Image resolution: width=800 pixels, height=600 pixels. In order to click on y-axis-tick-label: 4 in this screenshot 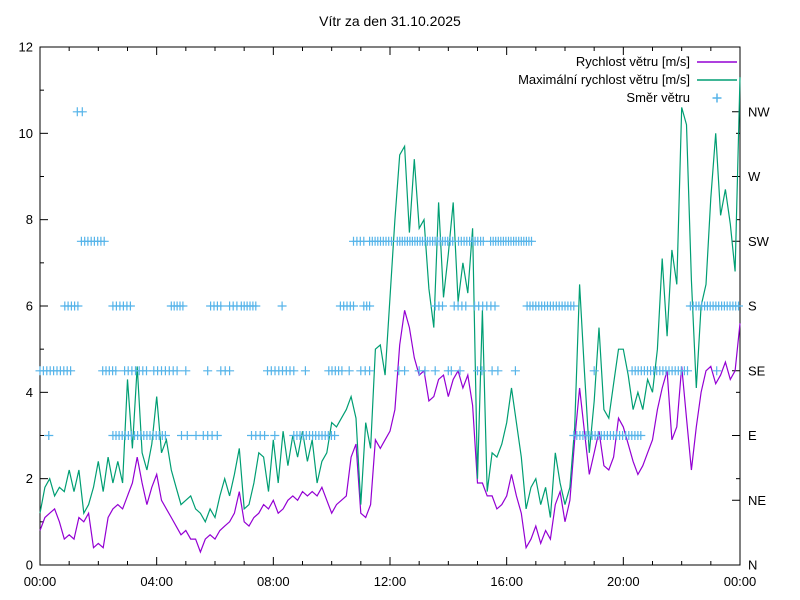, I will do `click(29, 392)`.